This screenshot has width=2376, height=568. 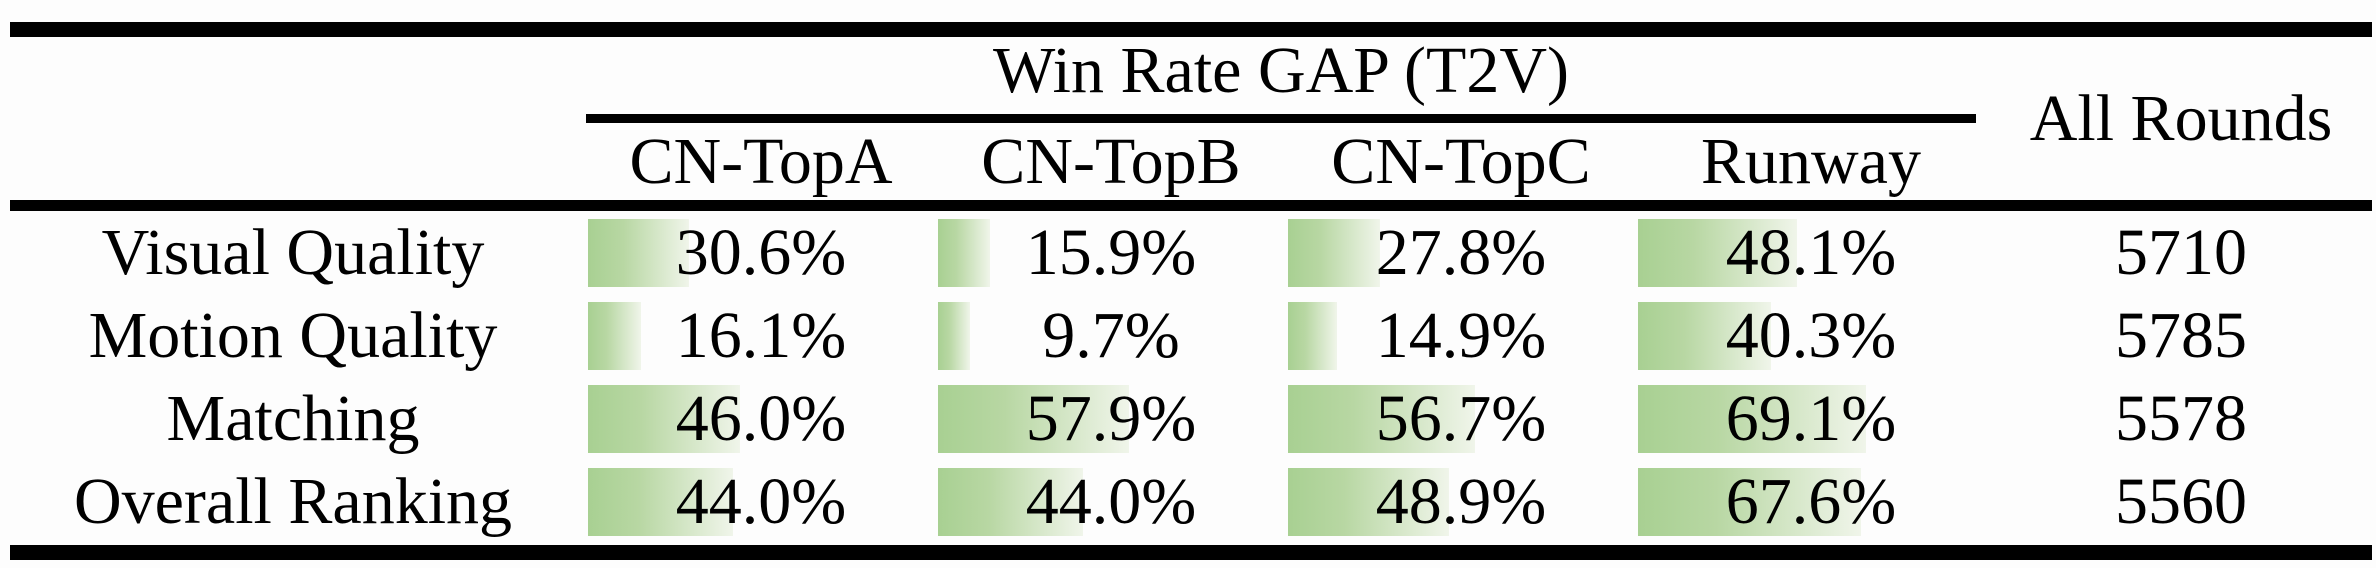 What do you see at coordinates (293, 252) in the screenshot?
I see `row-label: Visual Quality` at bounding box center [293, 252].